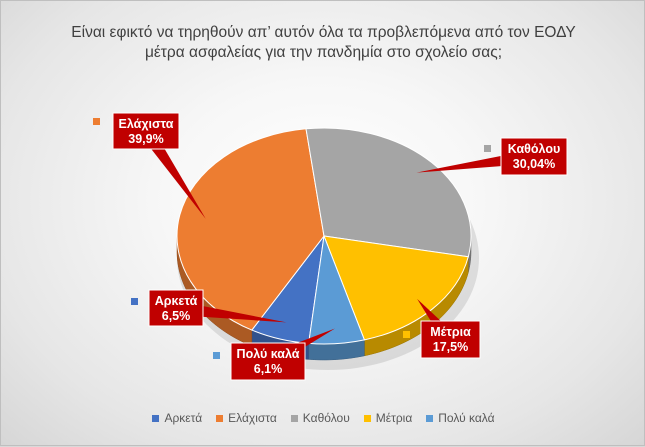 This screenshot has height=447, width=645. What do you see at coordinates (534, 164) in the screenshot?
I see `data-label-value-2: 30,04%` at bounding box center [534, 164].